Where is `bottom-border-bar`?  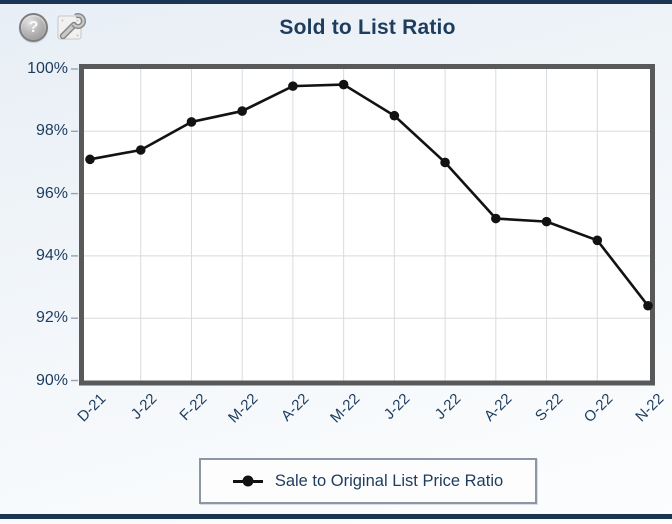 bottom-border-bar is located at coordinates (336, 516).